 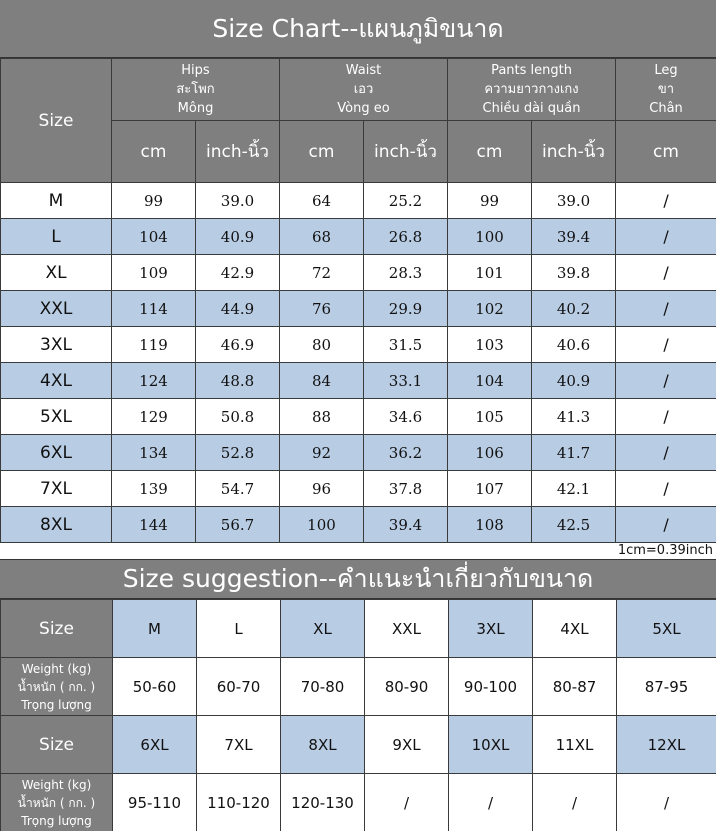 I want to click on suggestion-size-cell: 3XL, so click(x=490, y=628).